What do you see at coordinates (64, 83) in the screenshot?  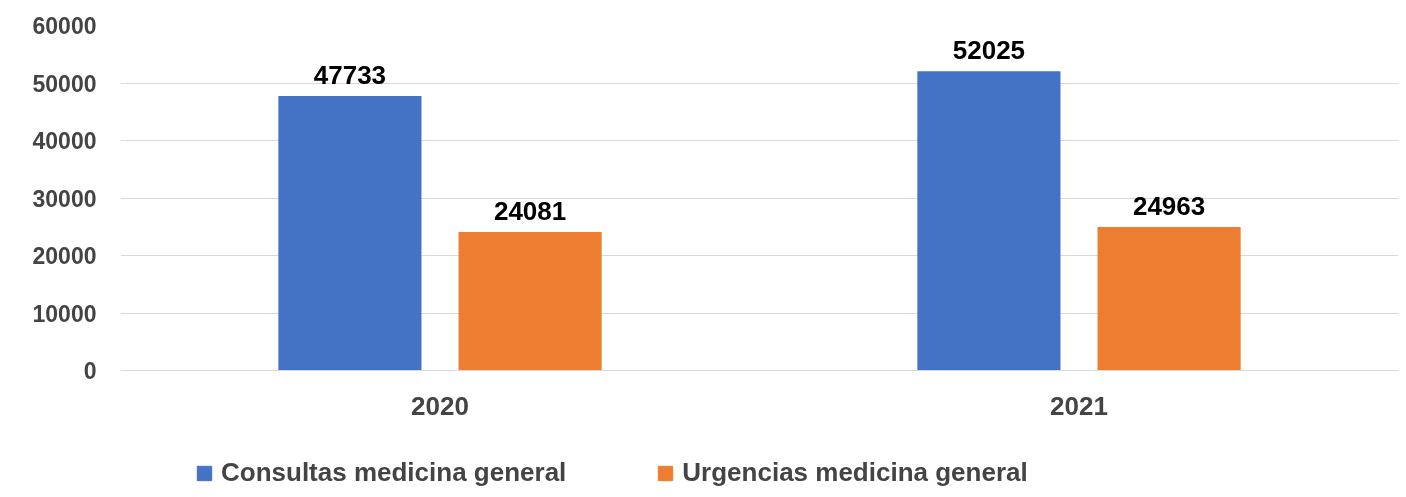 I see `y-tick-label: 50000` at bounding box center [64, 83].